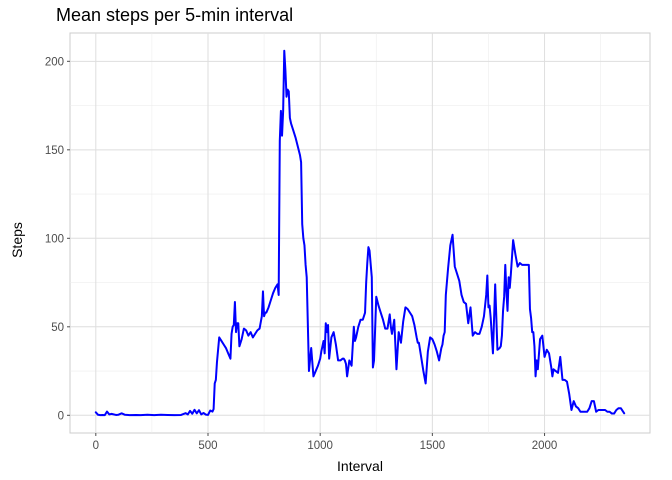 The height and width of the screenshot is (480, 672). What do you see at coordinates (175, 15) in the screenshot?
I see `chart-title: Mean steps per 5-min interval` at bounding box center [175, 15].